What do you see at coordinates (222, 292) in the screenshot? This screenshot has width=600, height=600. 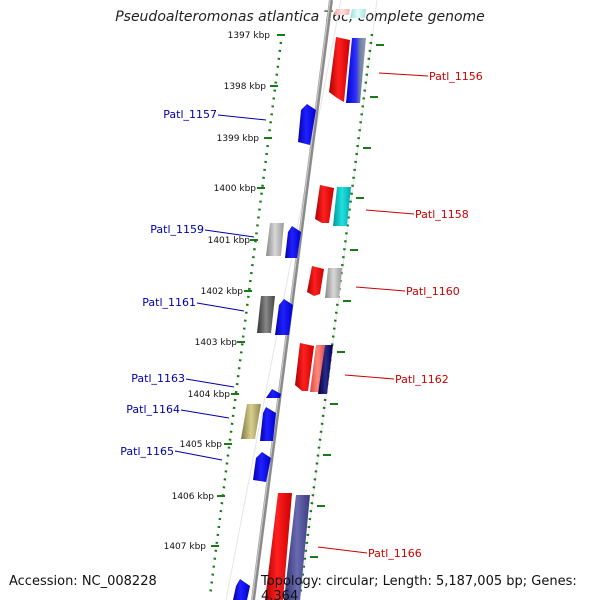 I see `ruler-label-1402: 1402 kbp` at bounding box center [222, 292].